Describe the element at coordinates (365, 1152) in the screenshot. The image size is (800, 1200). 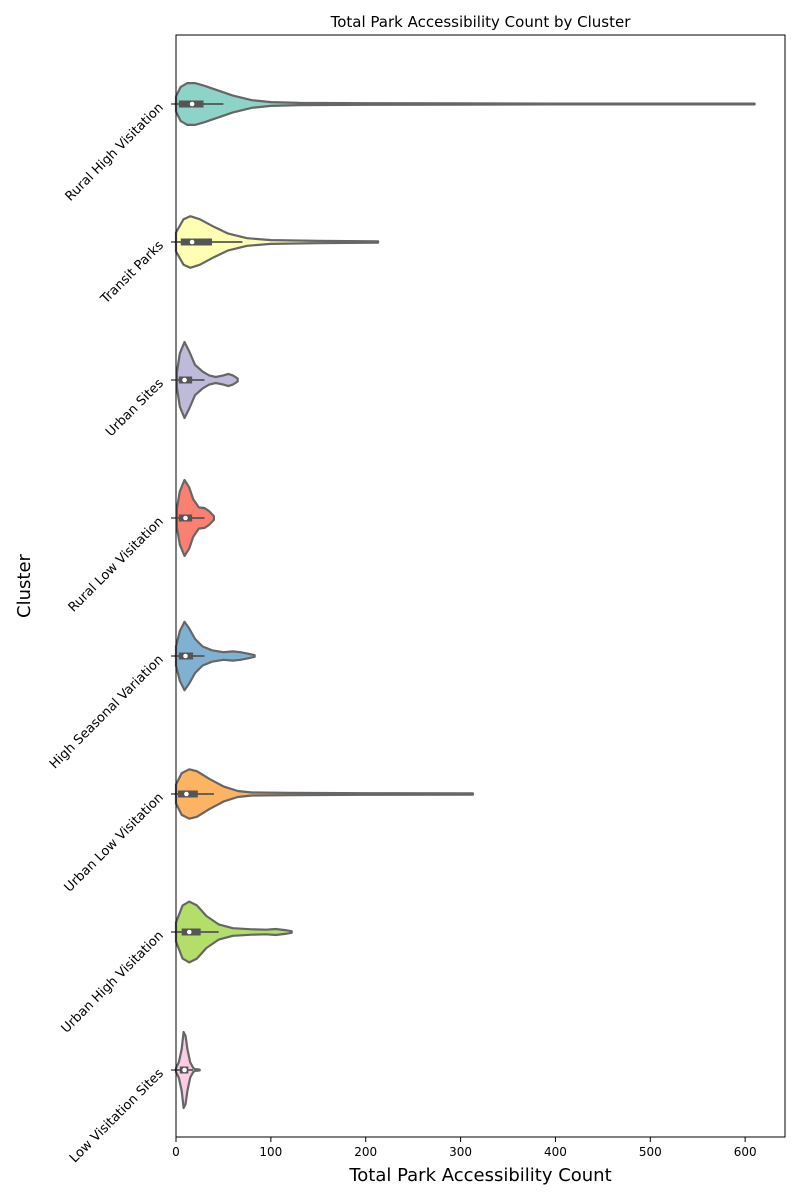
I see `x-tick-label: 200` at that location.